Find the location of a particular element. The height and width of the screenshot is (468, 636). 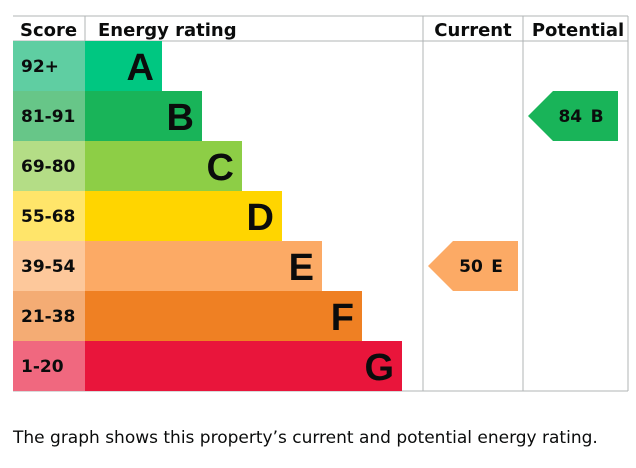

band-score-label: 39-54 is located at coordinates (48, 267).